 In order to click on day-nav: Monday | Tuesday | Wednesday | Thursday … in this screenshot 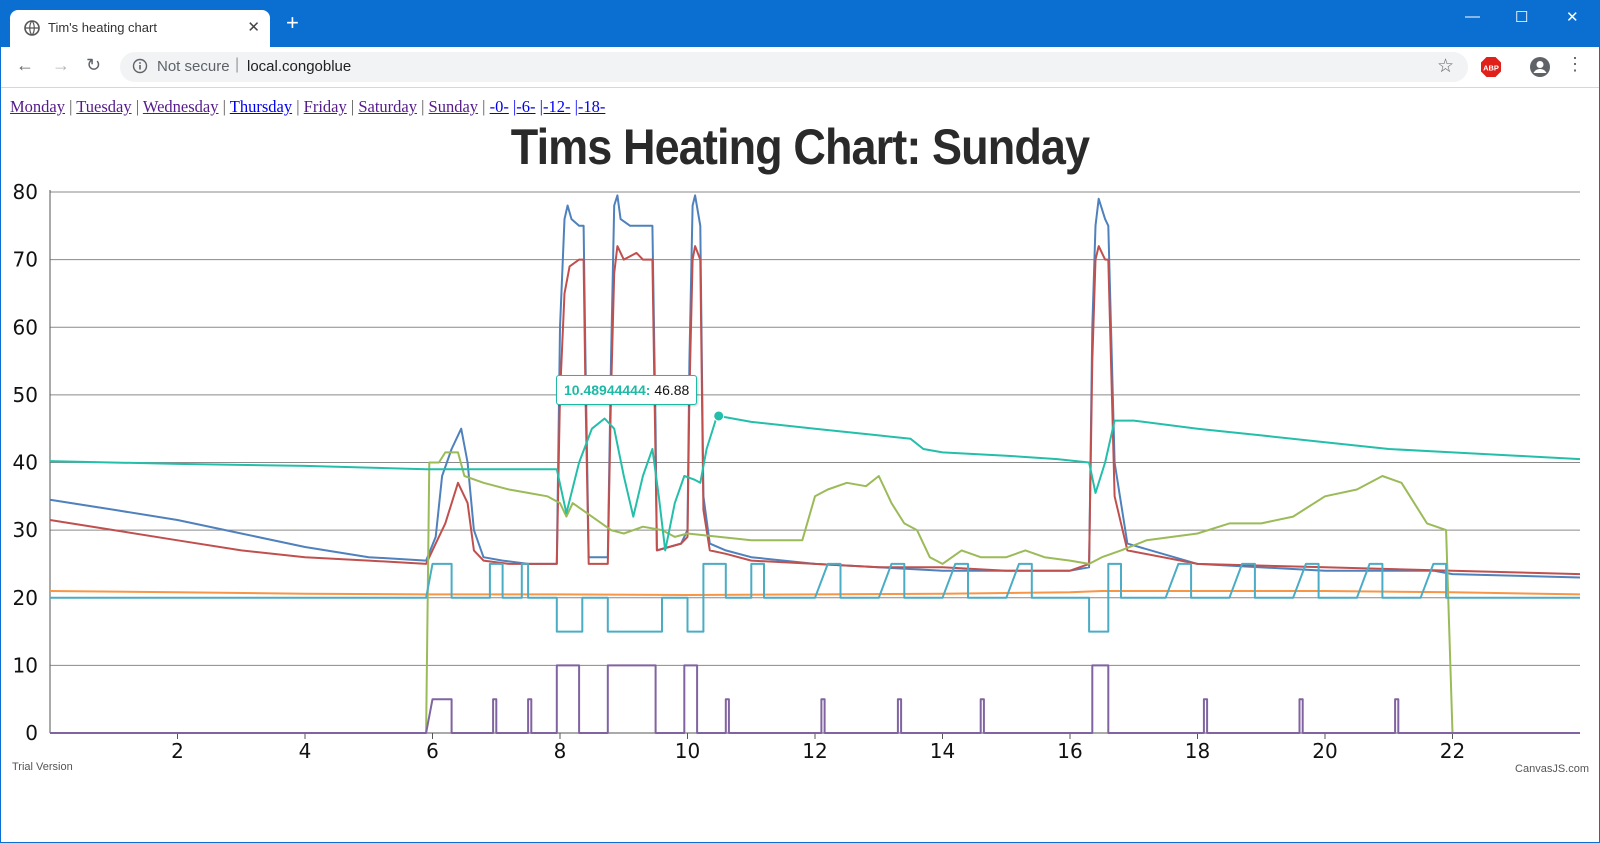, I will do `click(307, 107)`.